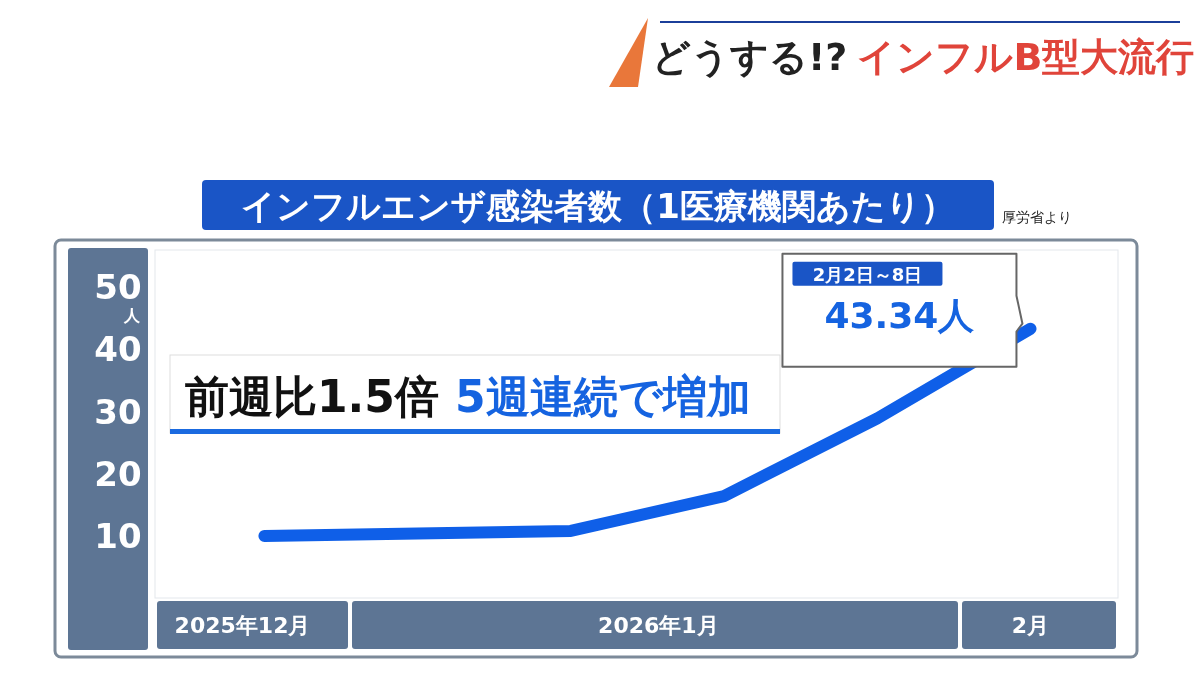 This screenshot has width=1200, height=675. I want to click on data-label: 43.34人, so click(899, 315).